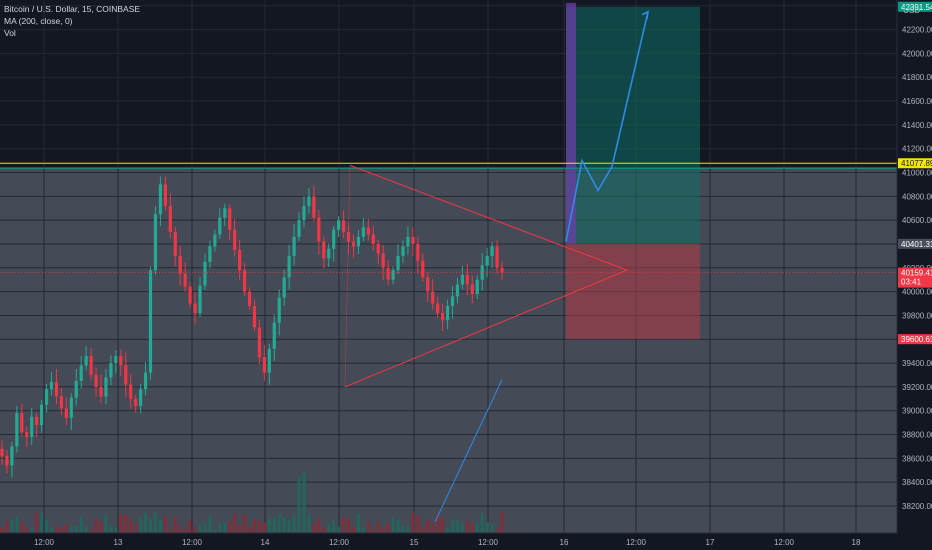 Image resolution: width=932 pixels, height=550 pixels. Describe the element at coordinates (10, 33) in the screenshot. I see `volume-indicator-label: Vol` at that location.